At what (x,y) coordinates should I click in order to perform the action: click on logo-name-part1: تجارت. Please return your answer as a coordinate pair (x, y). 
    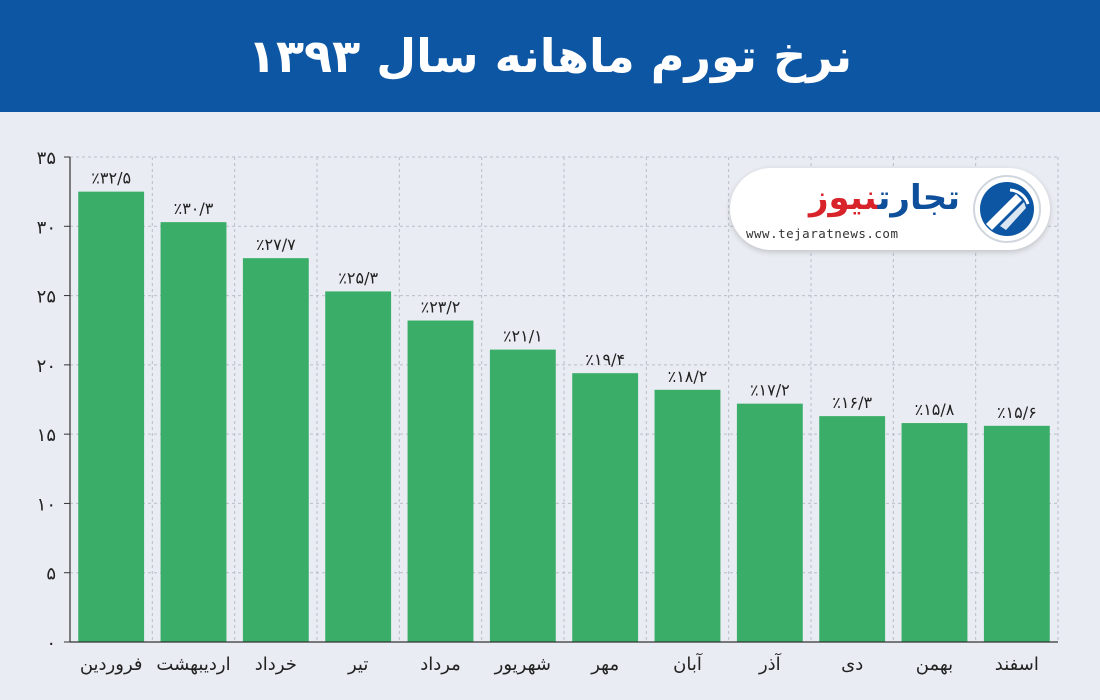
    Looking at the image, I should click on (918, 198).